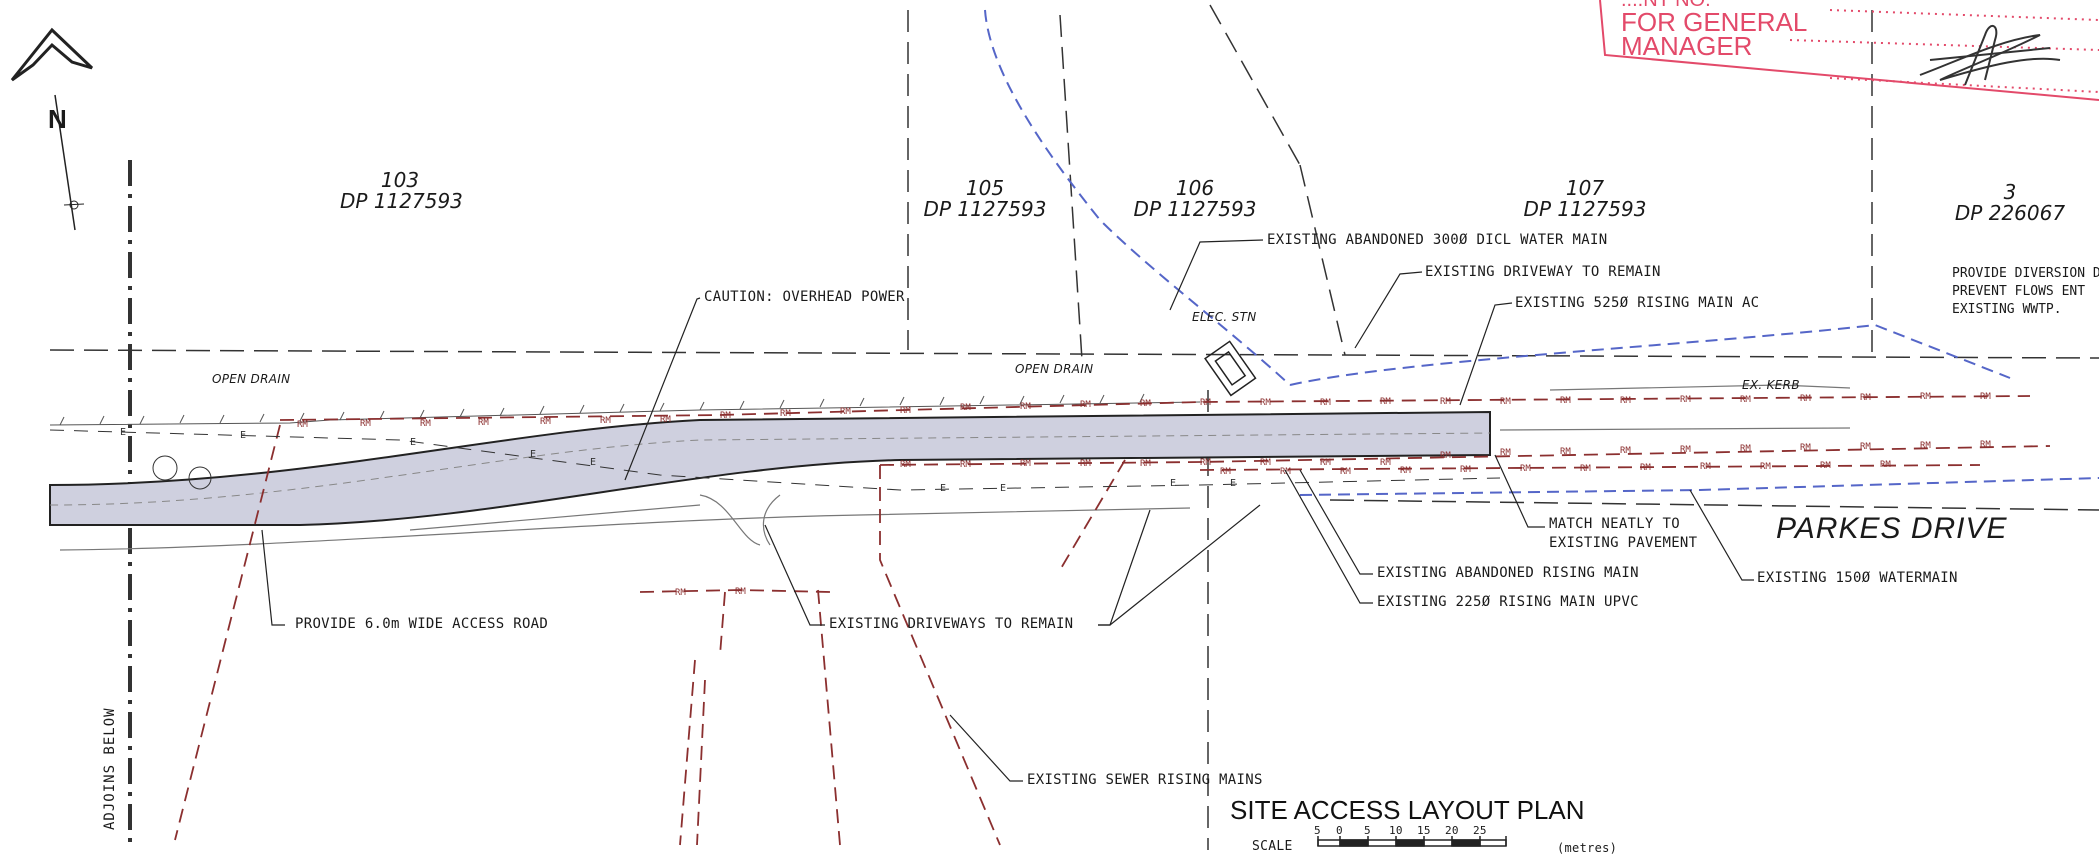  Describe the element at coordinates (1623, 543) in the screenshot. I see `match-pavement-note-2: EXISTING PAVEMENT` at that location.